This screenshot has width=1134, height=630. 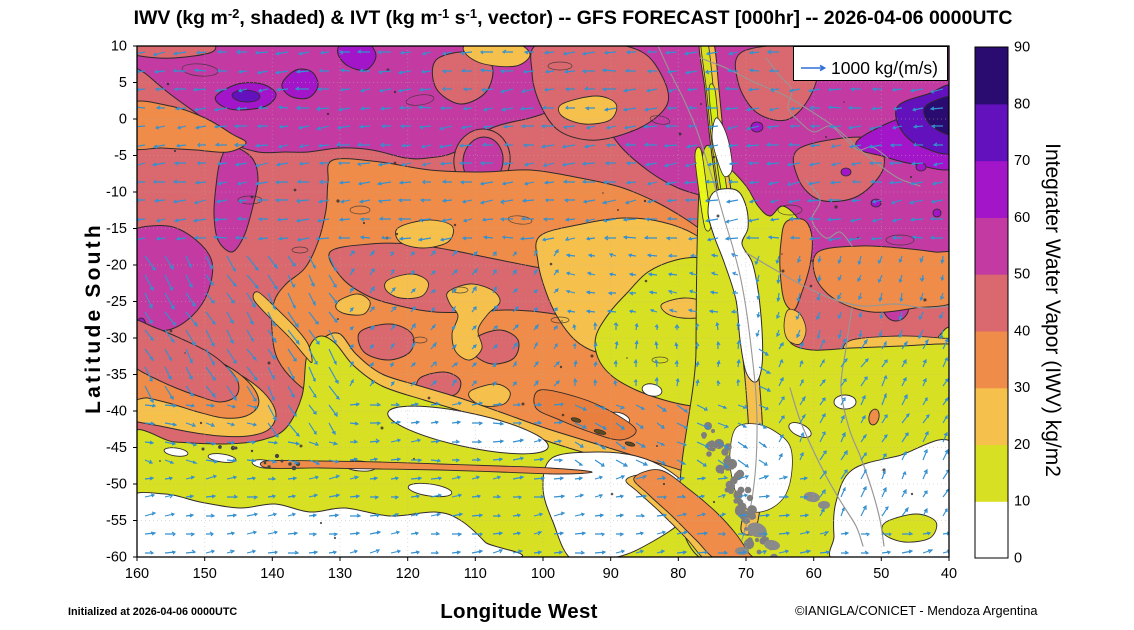 I want to click on svg-text: Latitude South, so click(x=93, y=318).